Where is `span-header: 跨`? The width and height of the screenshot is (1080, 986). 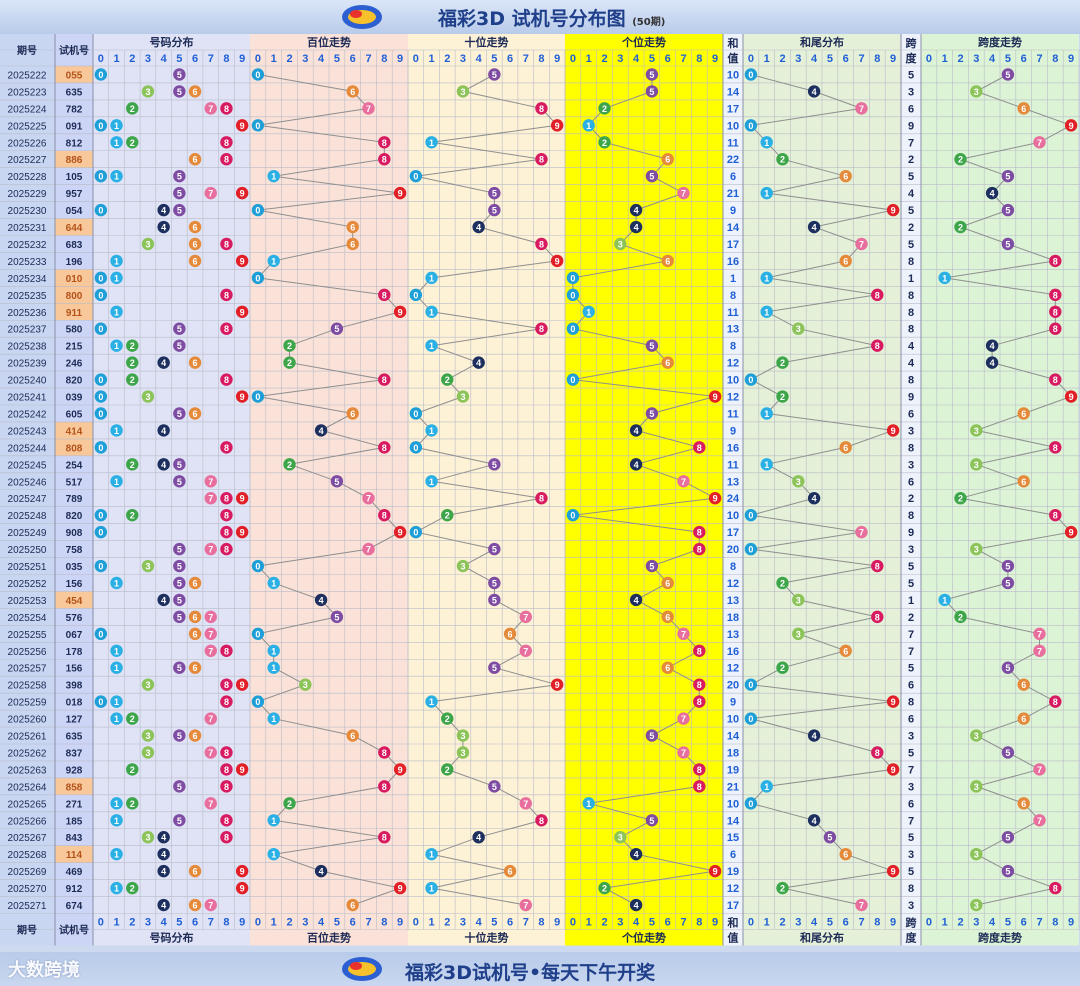
span-header: 跨 is located at coordinates (912, 923).